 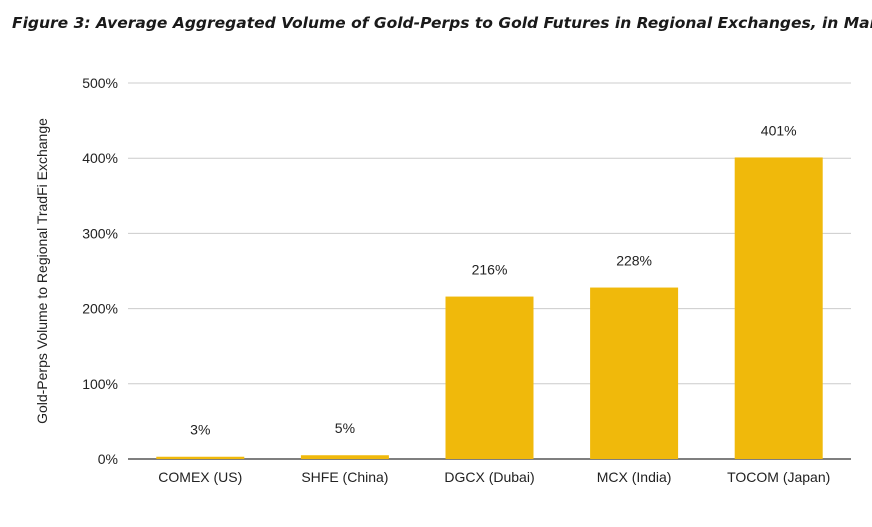 I want to click on x-tick-label: SHFE (China), so click(x=344, y=477).